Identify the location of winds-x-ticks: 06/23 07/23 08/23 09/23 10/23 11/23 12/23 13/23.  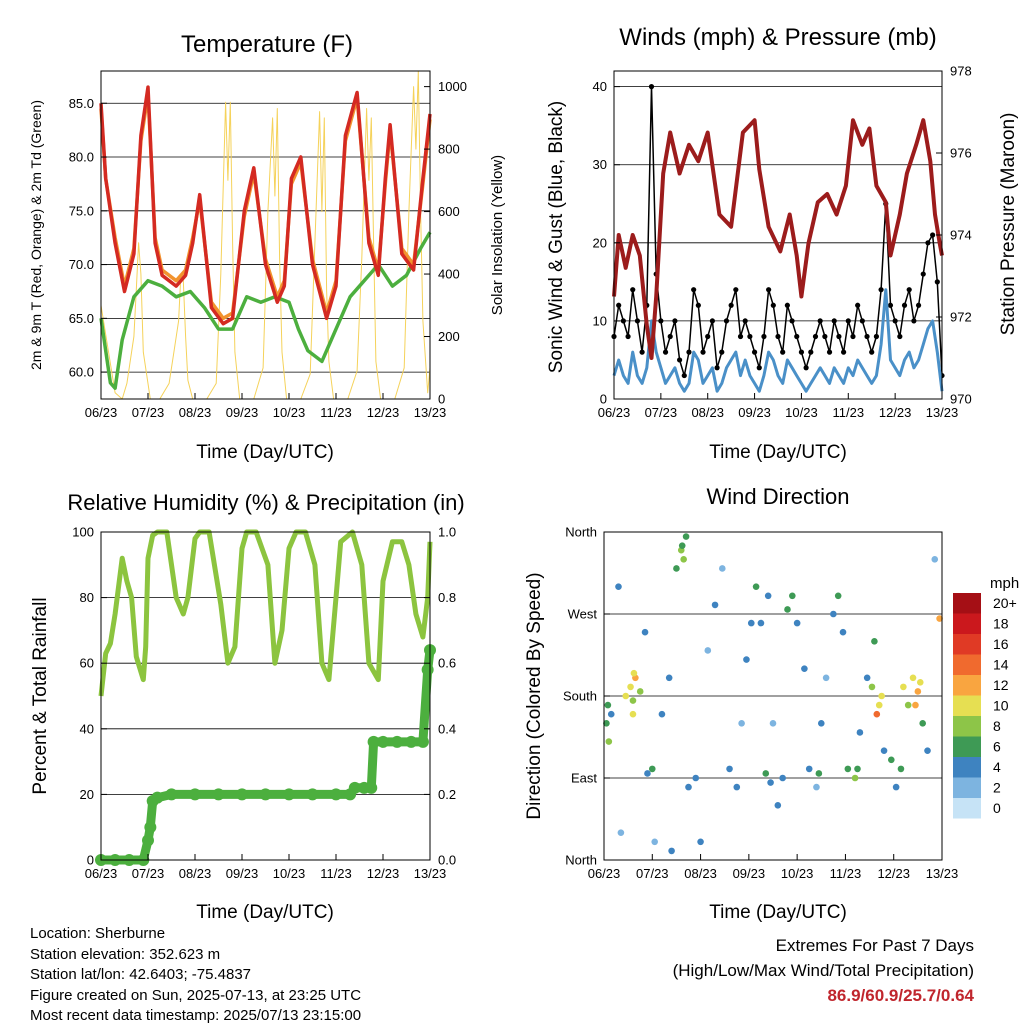
(778, 406).